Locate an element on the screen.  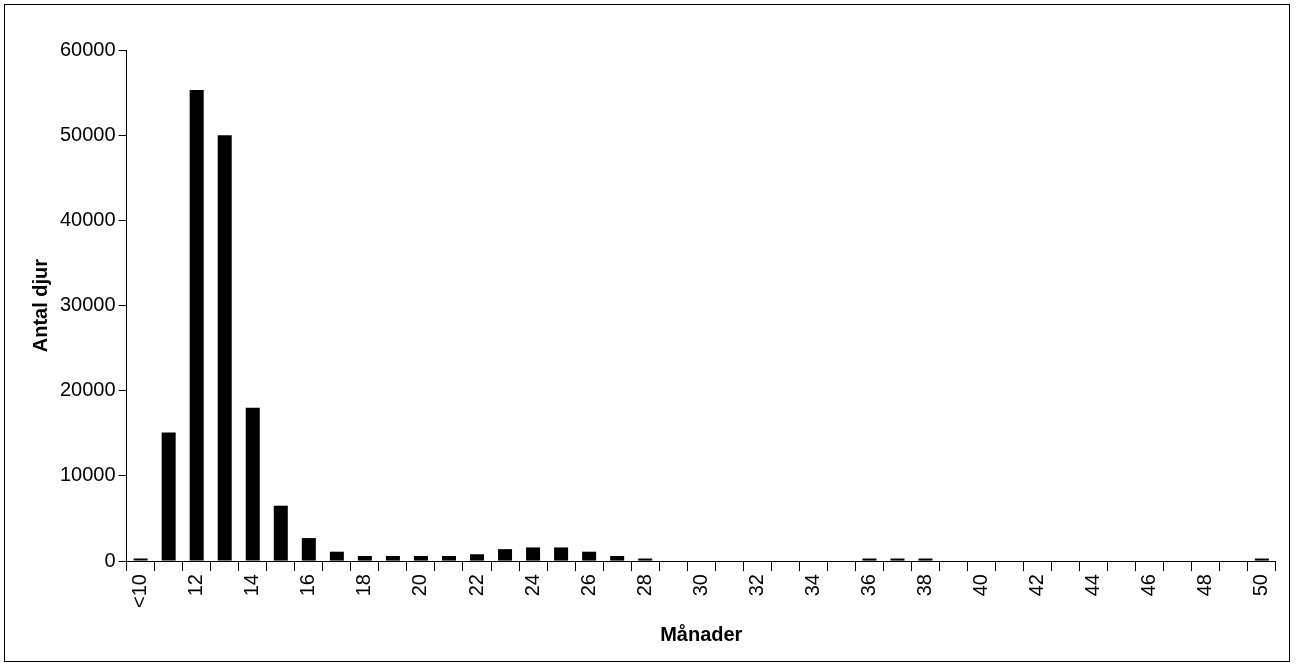
x-axis-title: Månader is located at coordinates (701, 633).